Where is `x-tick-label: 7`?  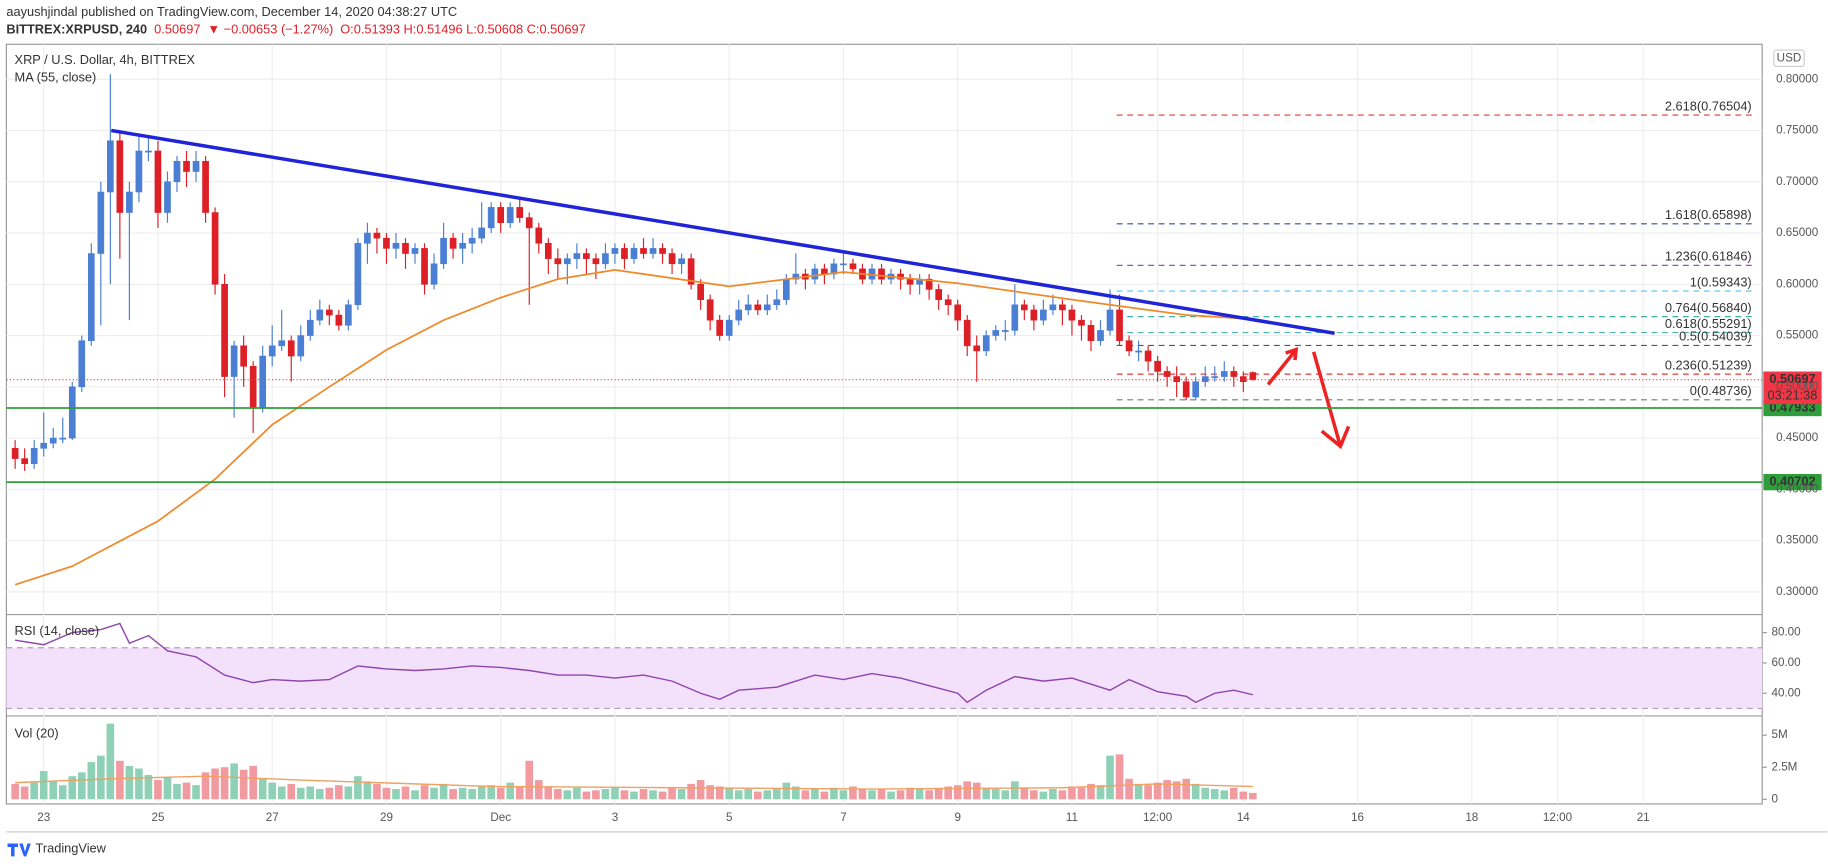 x-tick-label: 7 is located at coordinates (843, 817).